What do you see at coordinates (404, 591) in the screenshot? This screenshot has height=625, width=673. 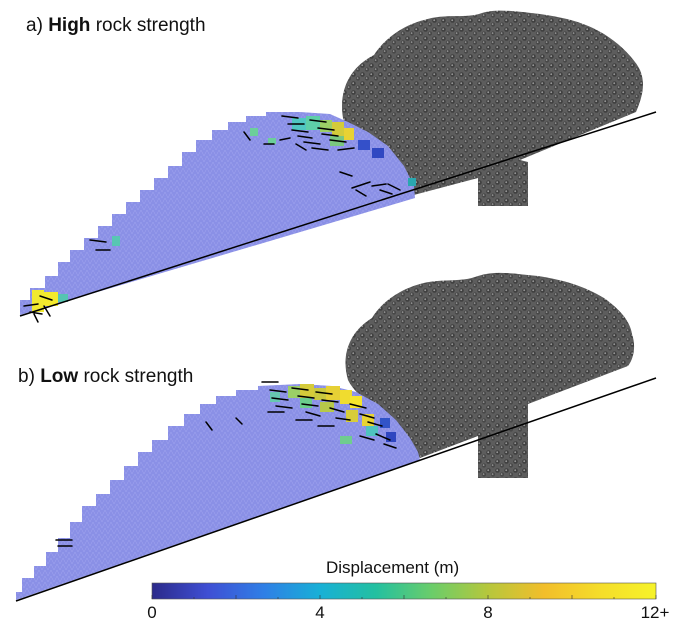 I see `colorbar` at bounding box center [404, 591].